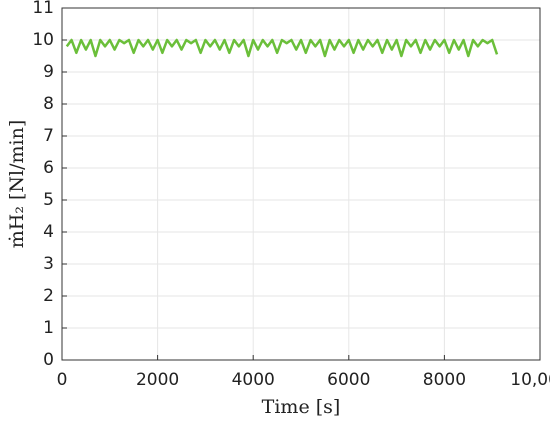 This screenshot has height=423, width=550. I want to click on y-axis-label: ṁH₂ [Nl/min], so click(17, 184).